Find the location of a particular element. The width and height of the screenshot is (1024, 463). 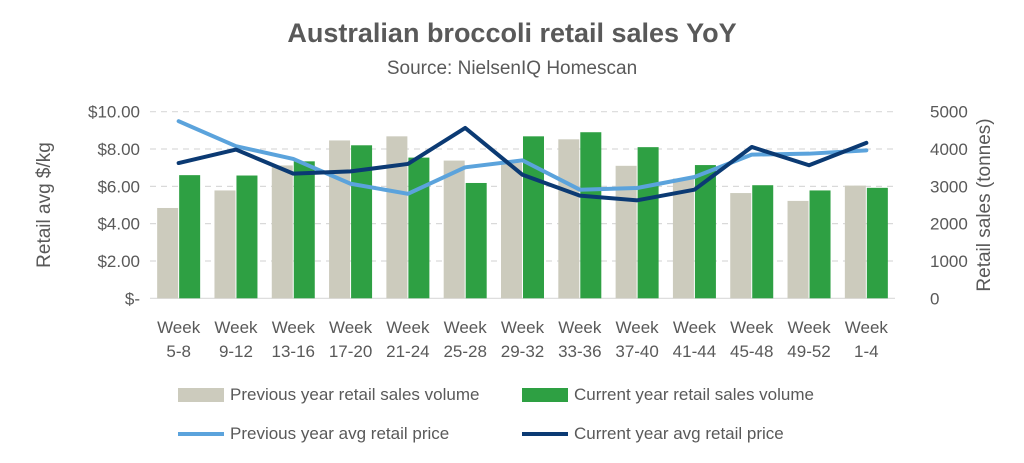

chart-subtitle: Source: NielsenIQ Homescan is located at coordinates (512, 68).